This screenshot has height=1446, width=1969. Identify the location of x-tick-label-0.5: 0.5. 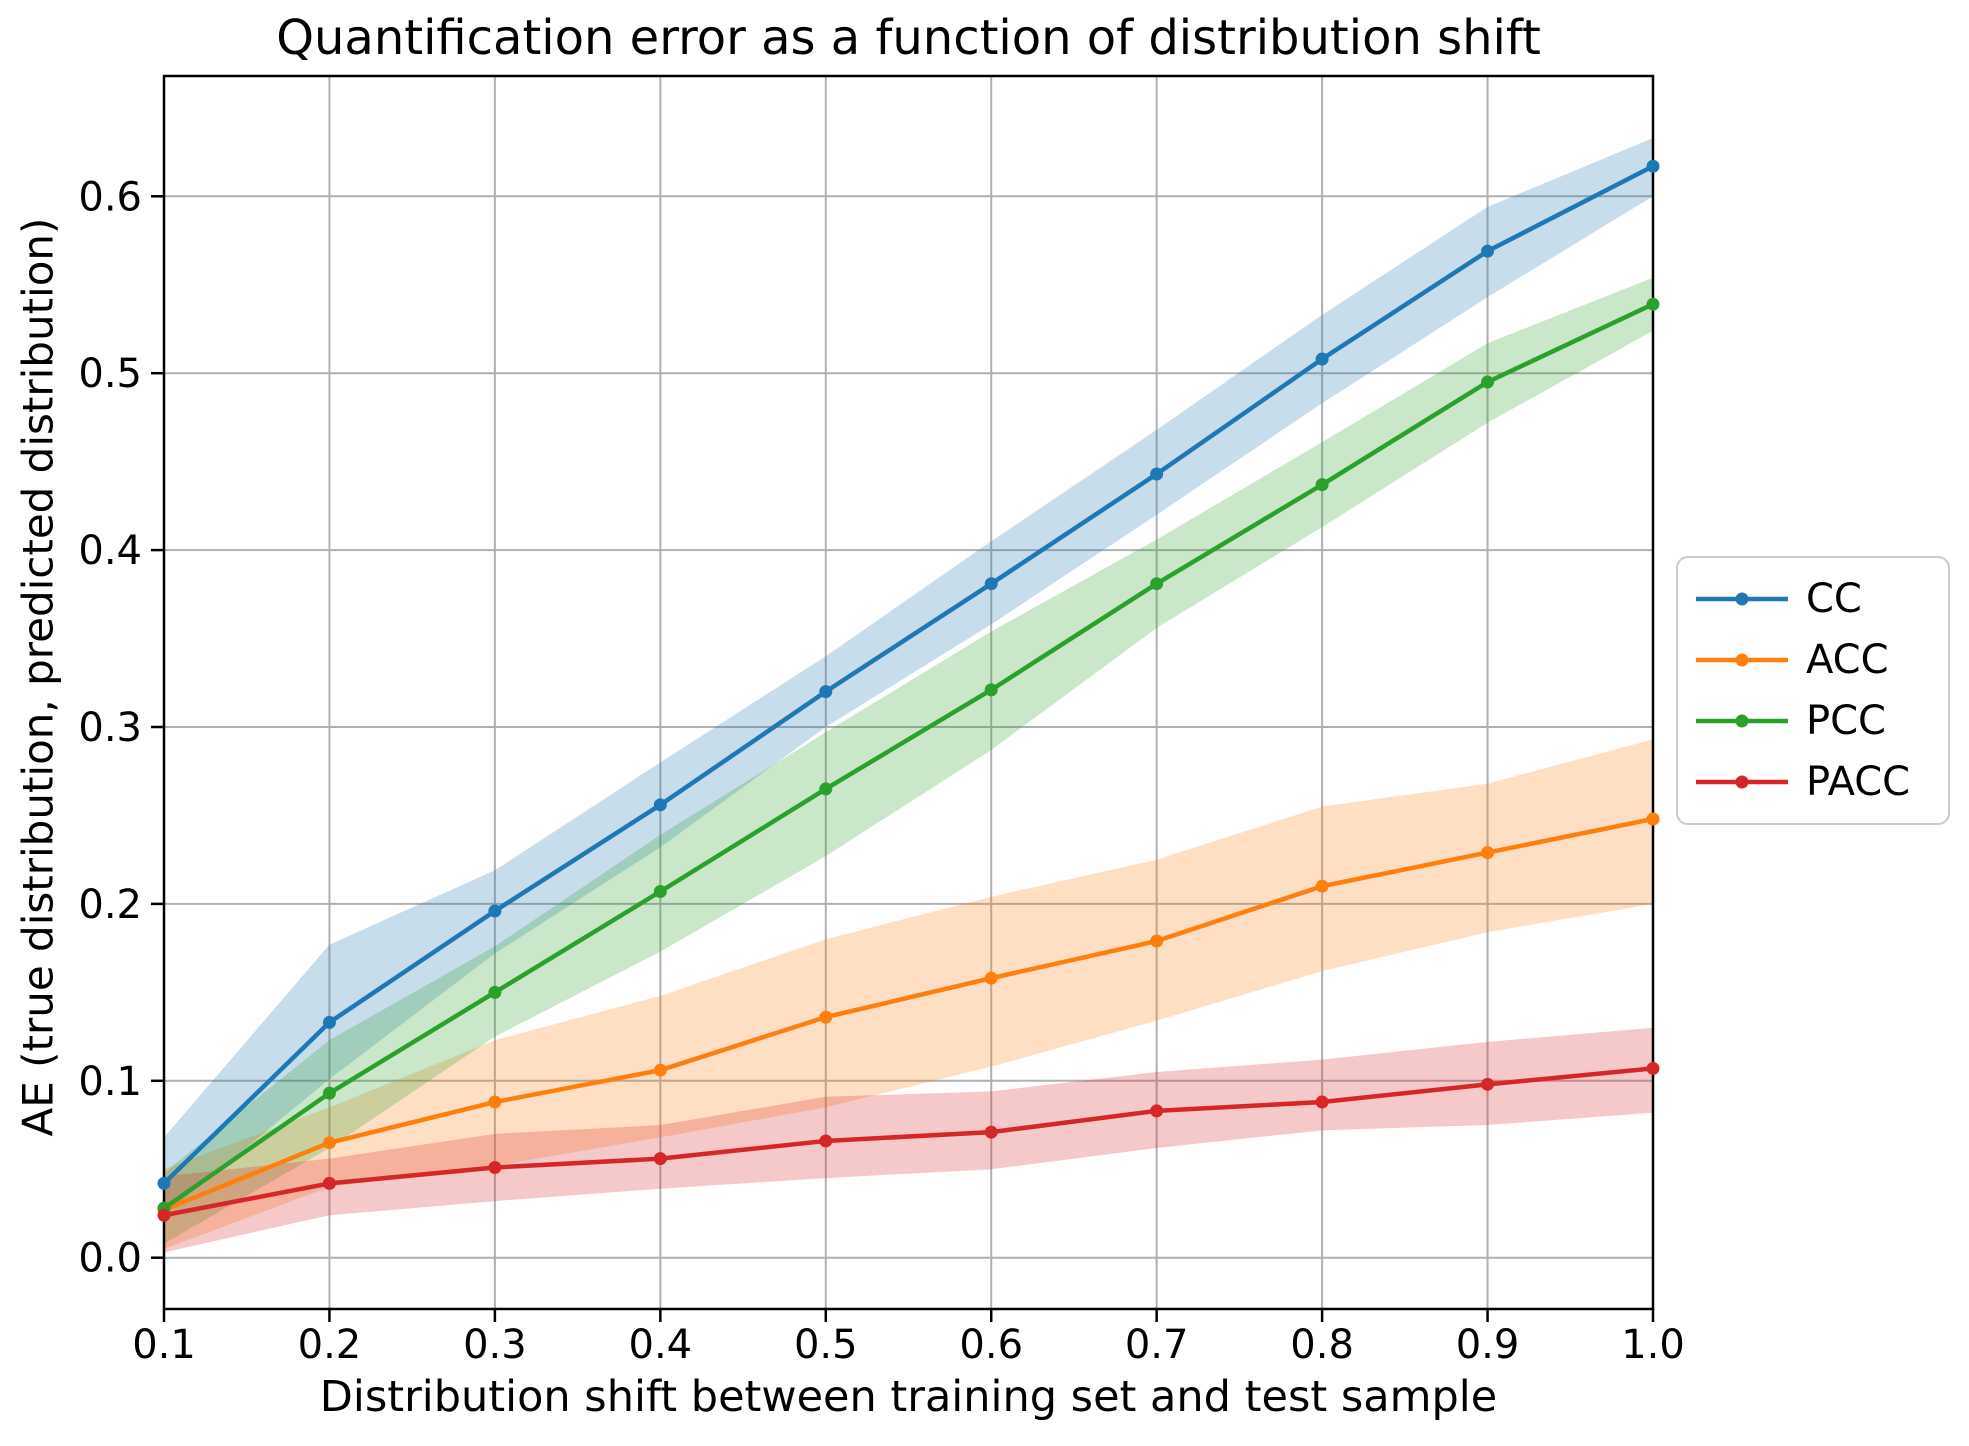
(826, 1345).